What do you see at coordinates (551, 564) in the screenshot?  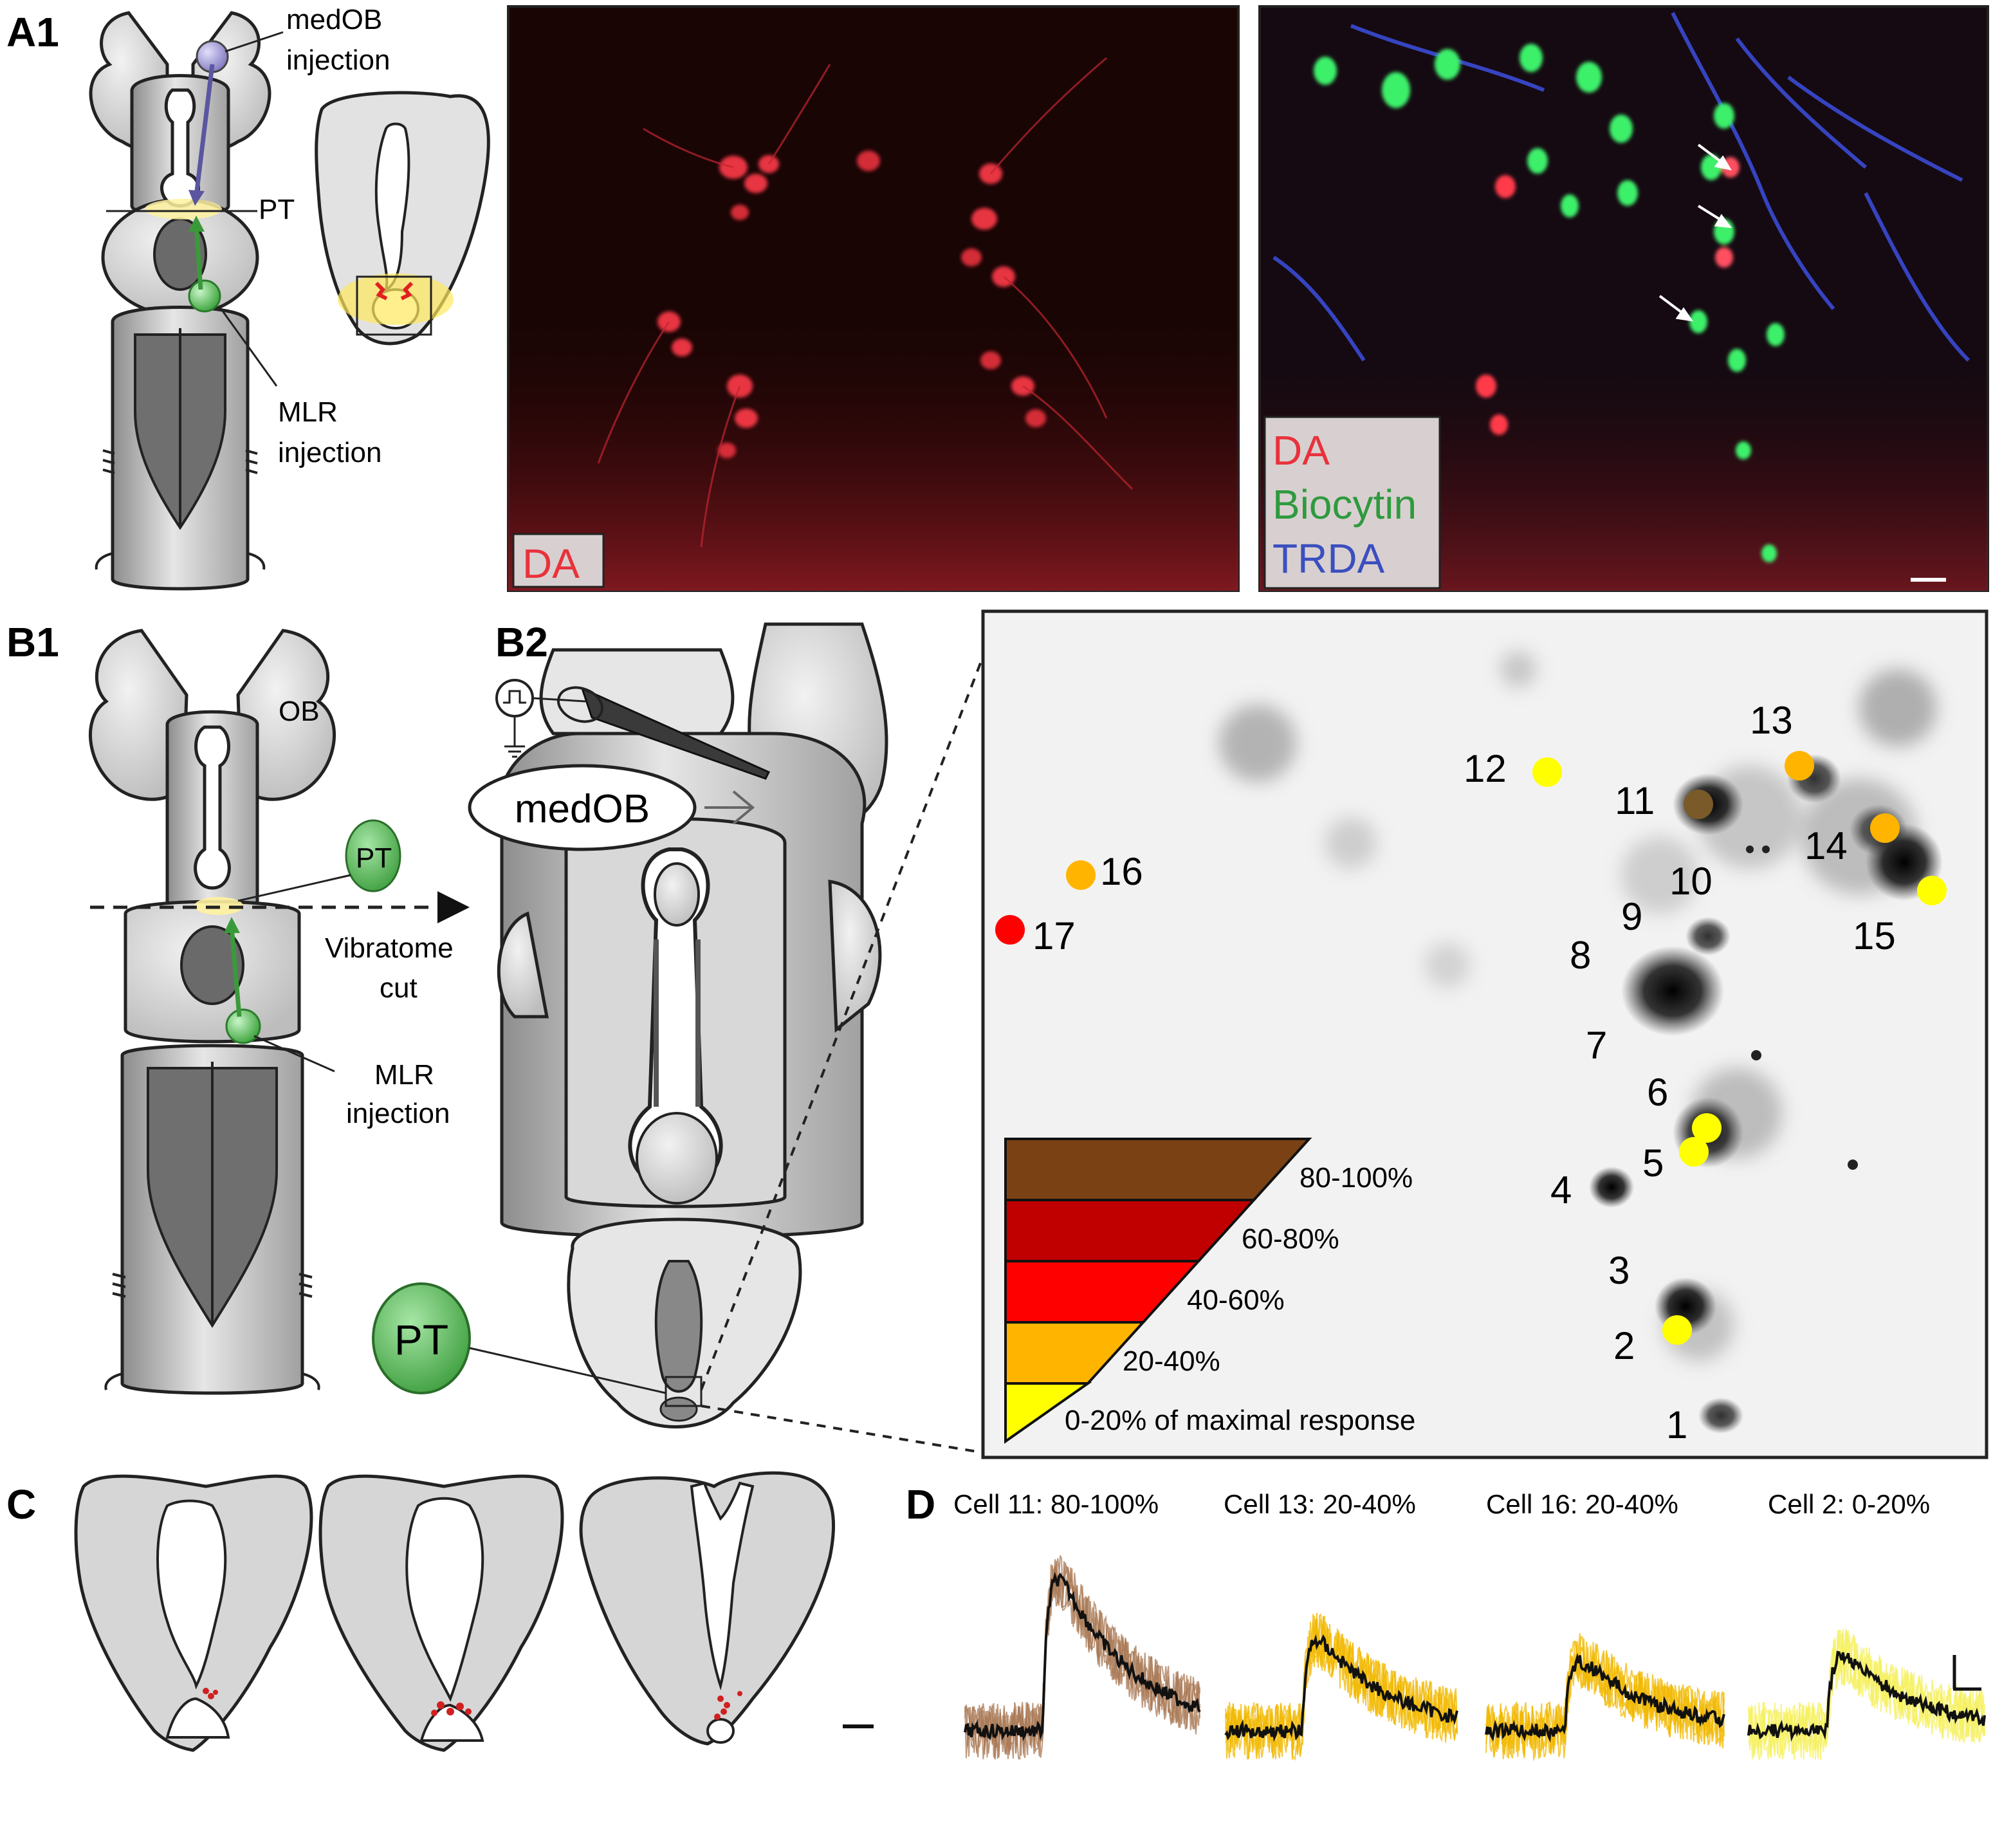 I see `a2-legend-da: DA` at bounding box center [551, 564].